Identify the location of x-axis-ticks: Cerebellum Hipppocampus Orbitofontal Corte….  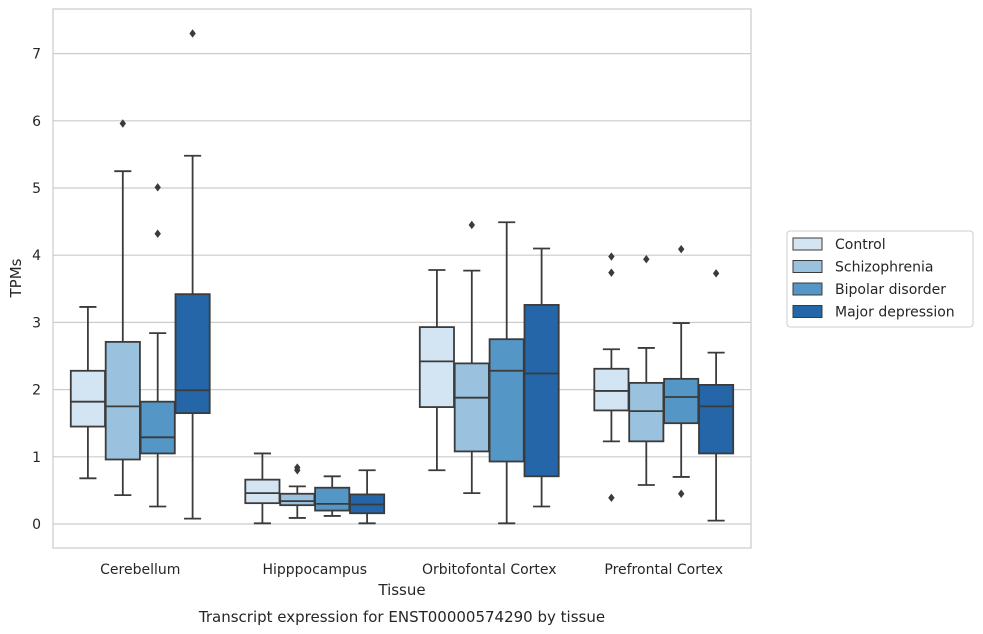
(411, 570).